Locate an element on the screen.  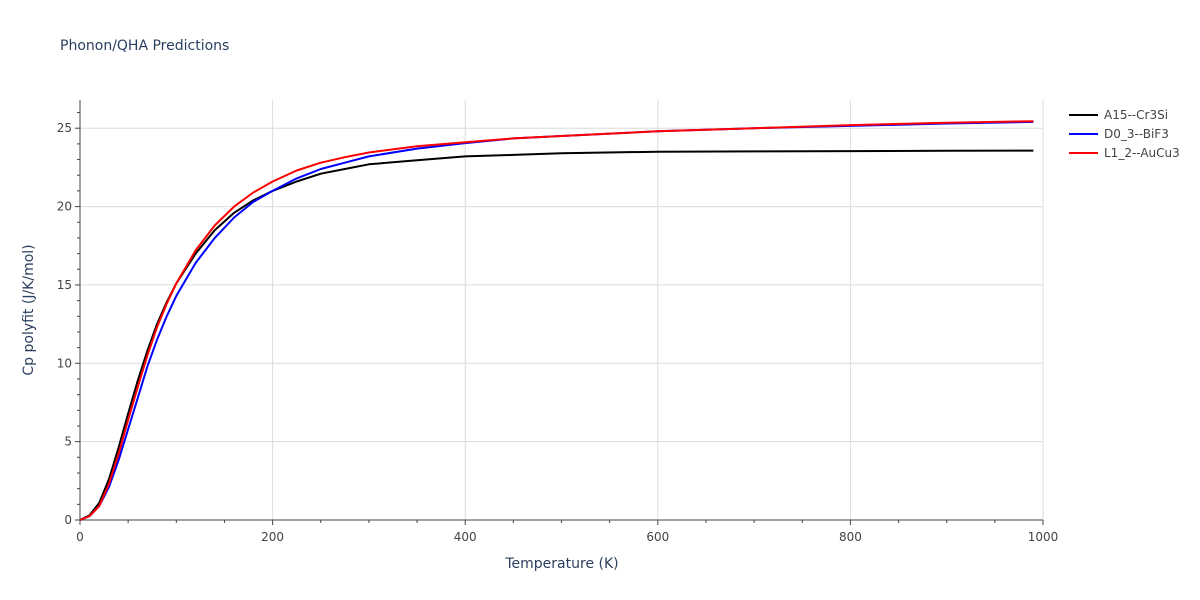
x-tick-label: 200 is located at coordinates (272, 537).